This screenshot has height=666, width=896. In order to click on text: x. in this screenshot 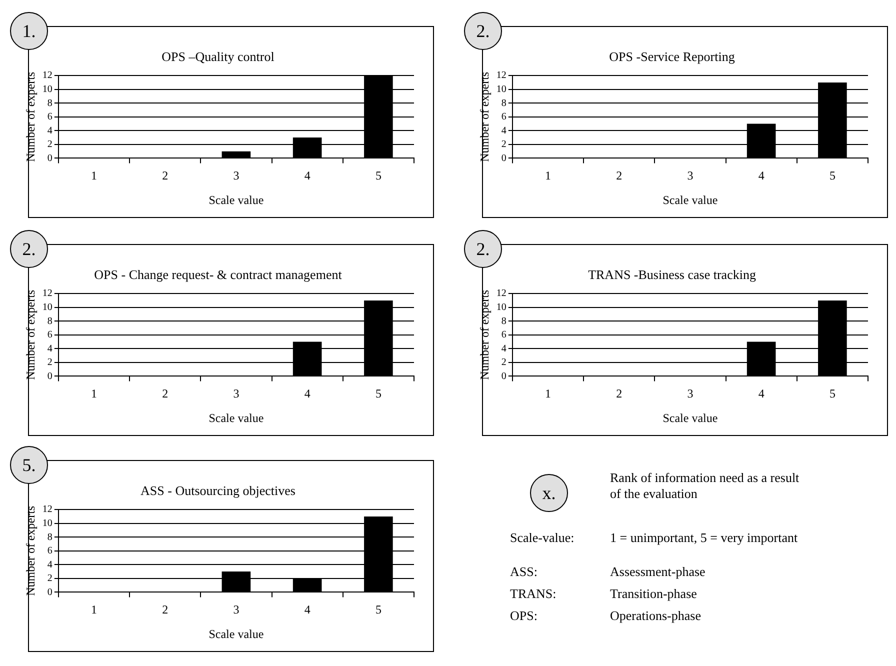, I will do `click(549, 493)`.